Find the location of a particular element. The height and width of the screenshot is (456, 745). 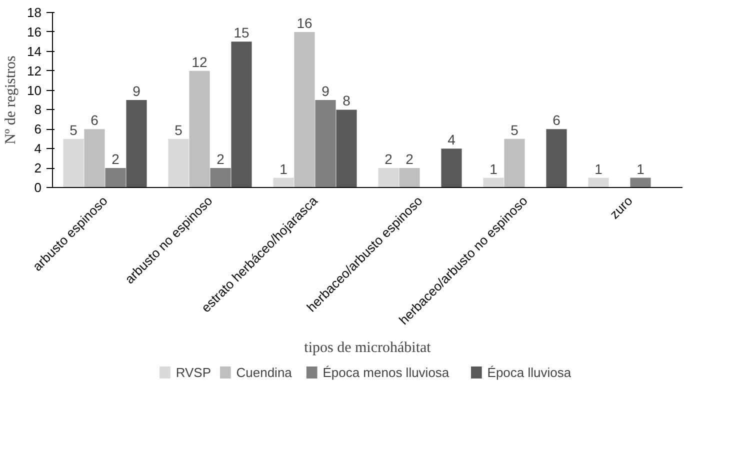

y-tick-label: 10 is located at coordinates (34, 90).